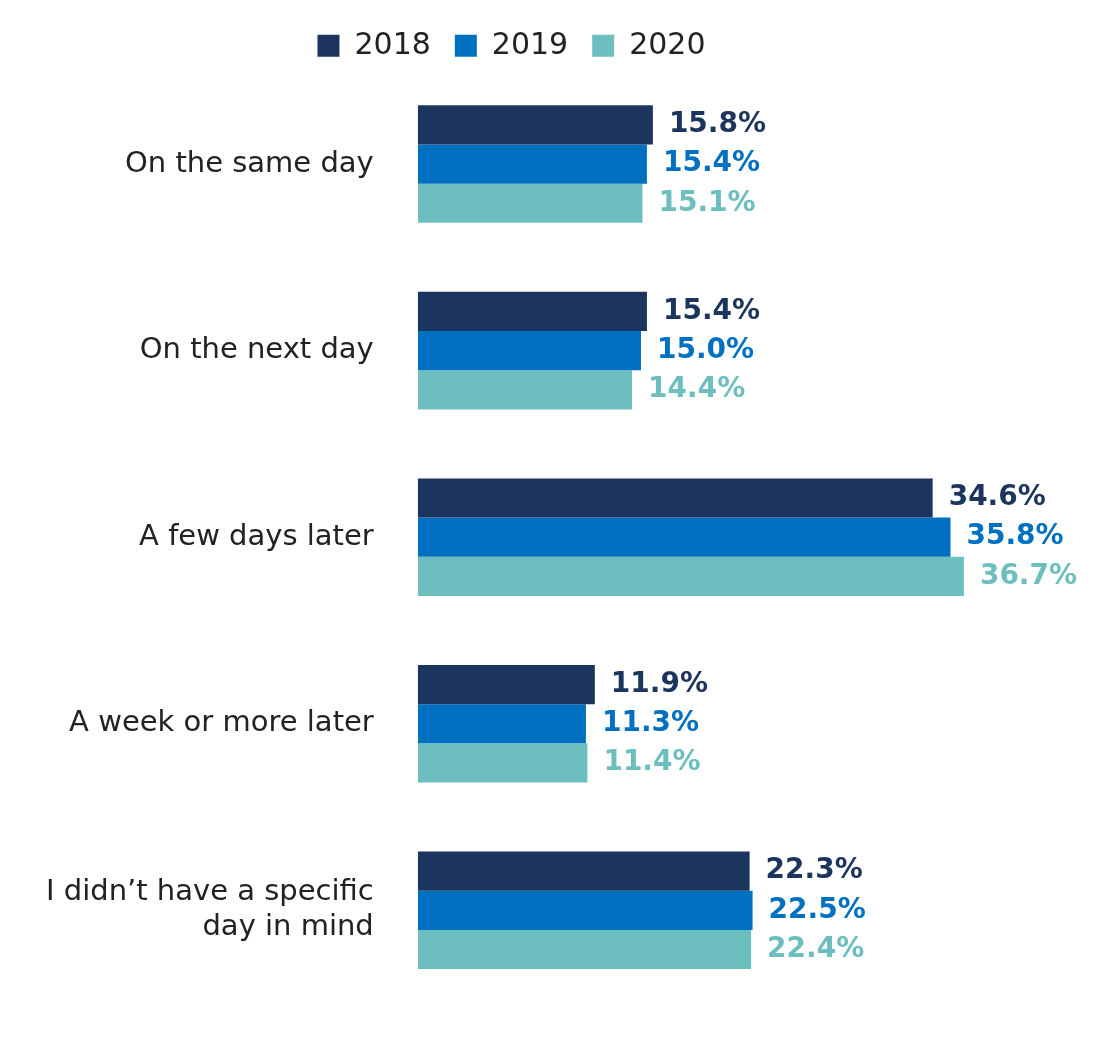 The width and height of the screenshot is (1099, 1057). Describe the element at coordinates (817, 908) in the screenshot. I see `data-label: 22.5%` at that location.